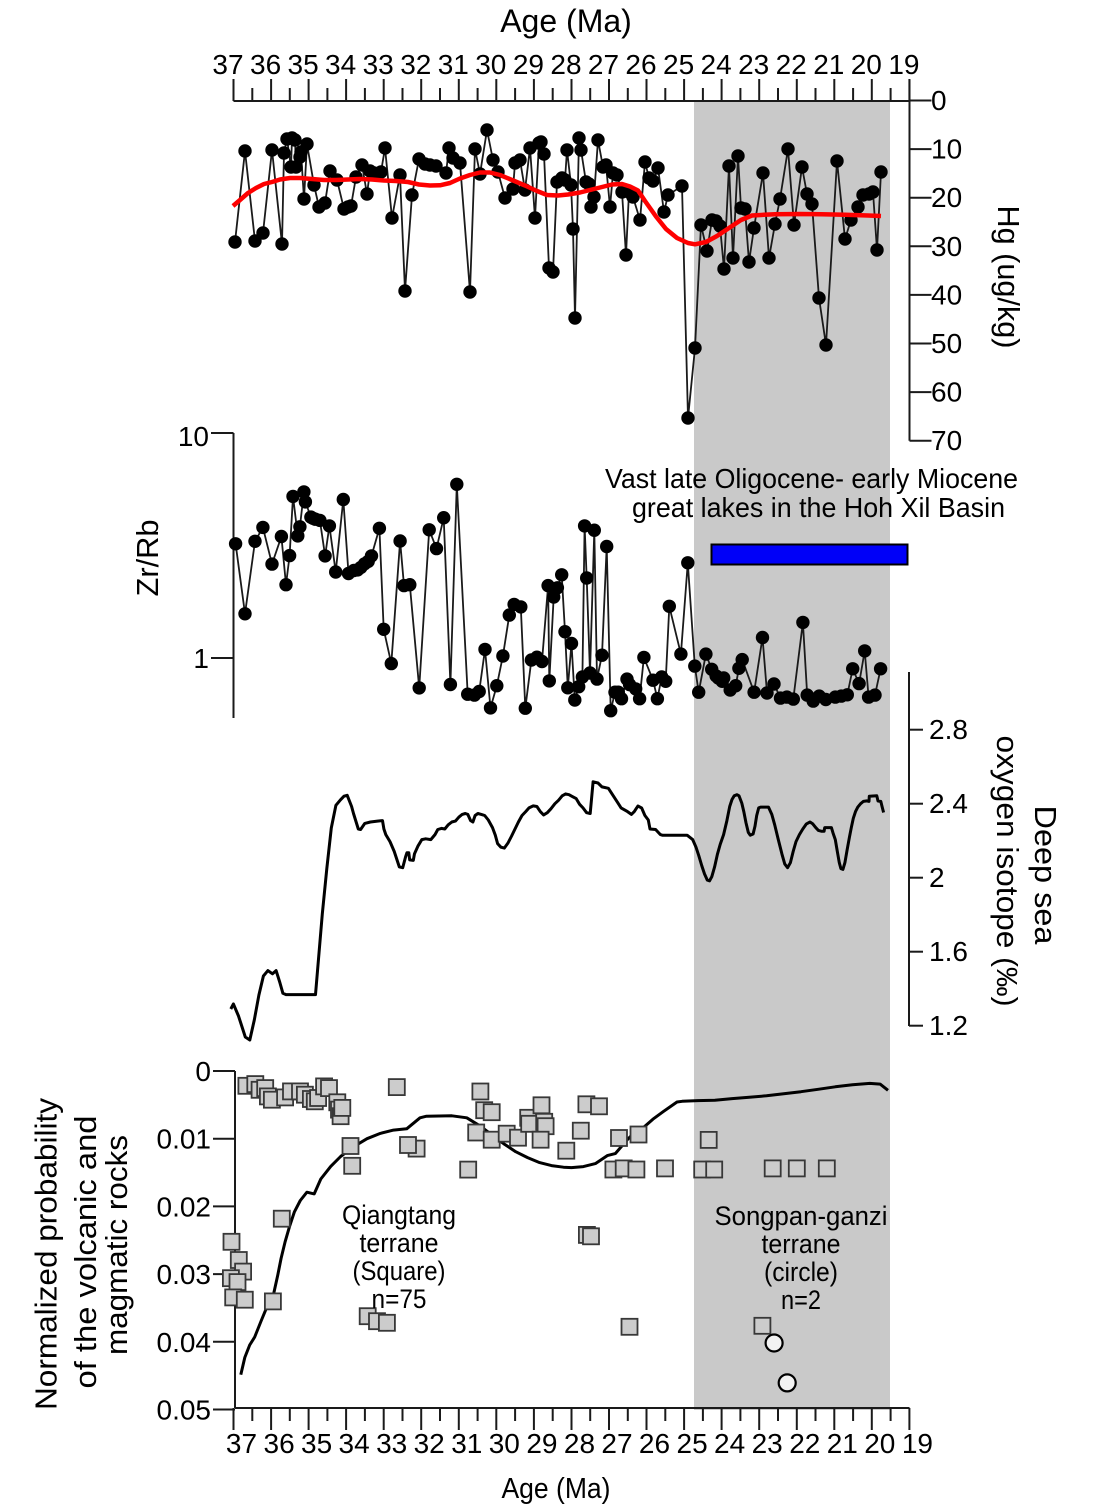  Describe the element at coordinates (184, 1206) in the screenshot. I see `svg-text: 0.02` at that location.